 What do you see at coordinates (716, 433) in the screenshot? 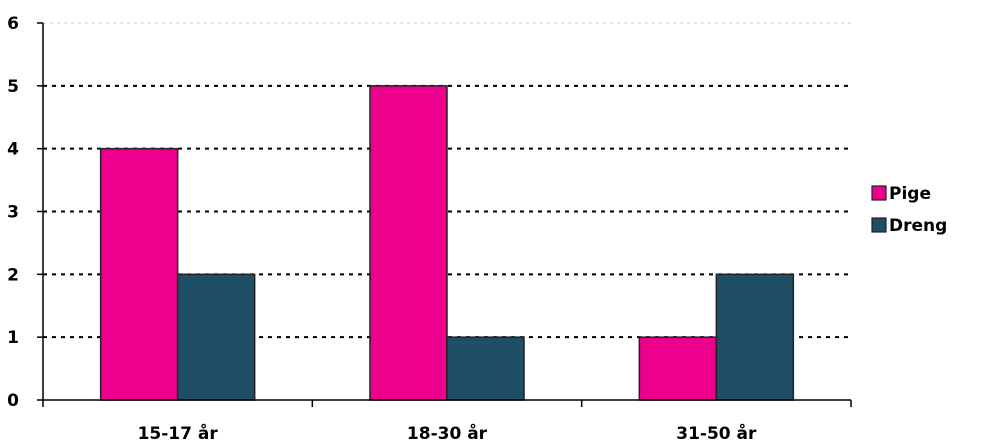
I see `x-tick-label: 31-50 år` at bounding box center [716, 433].